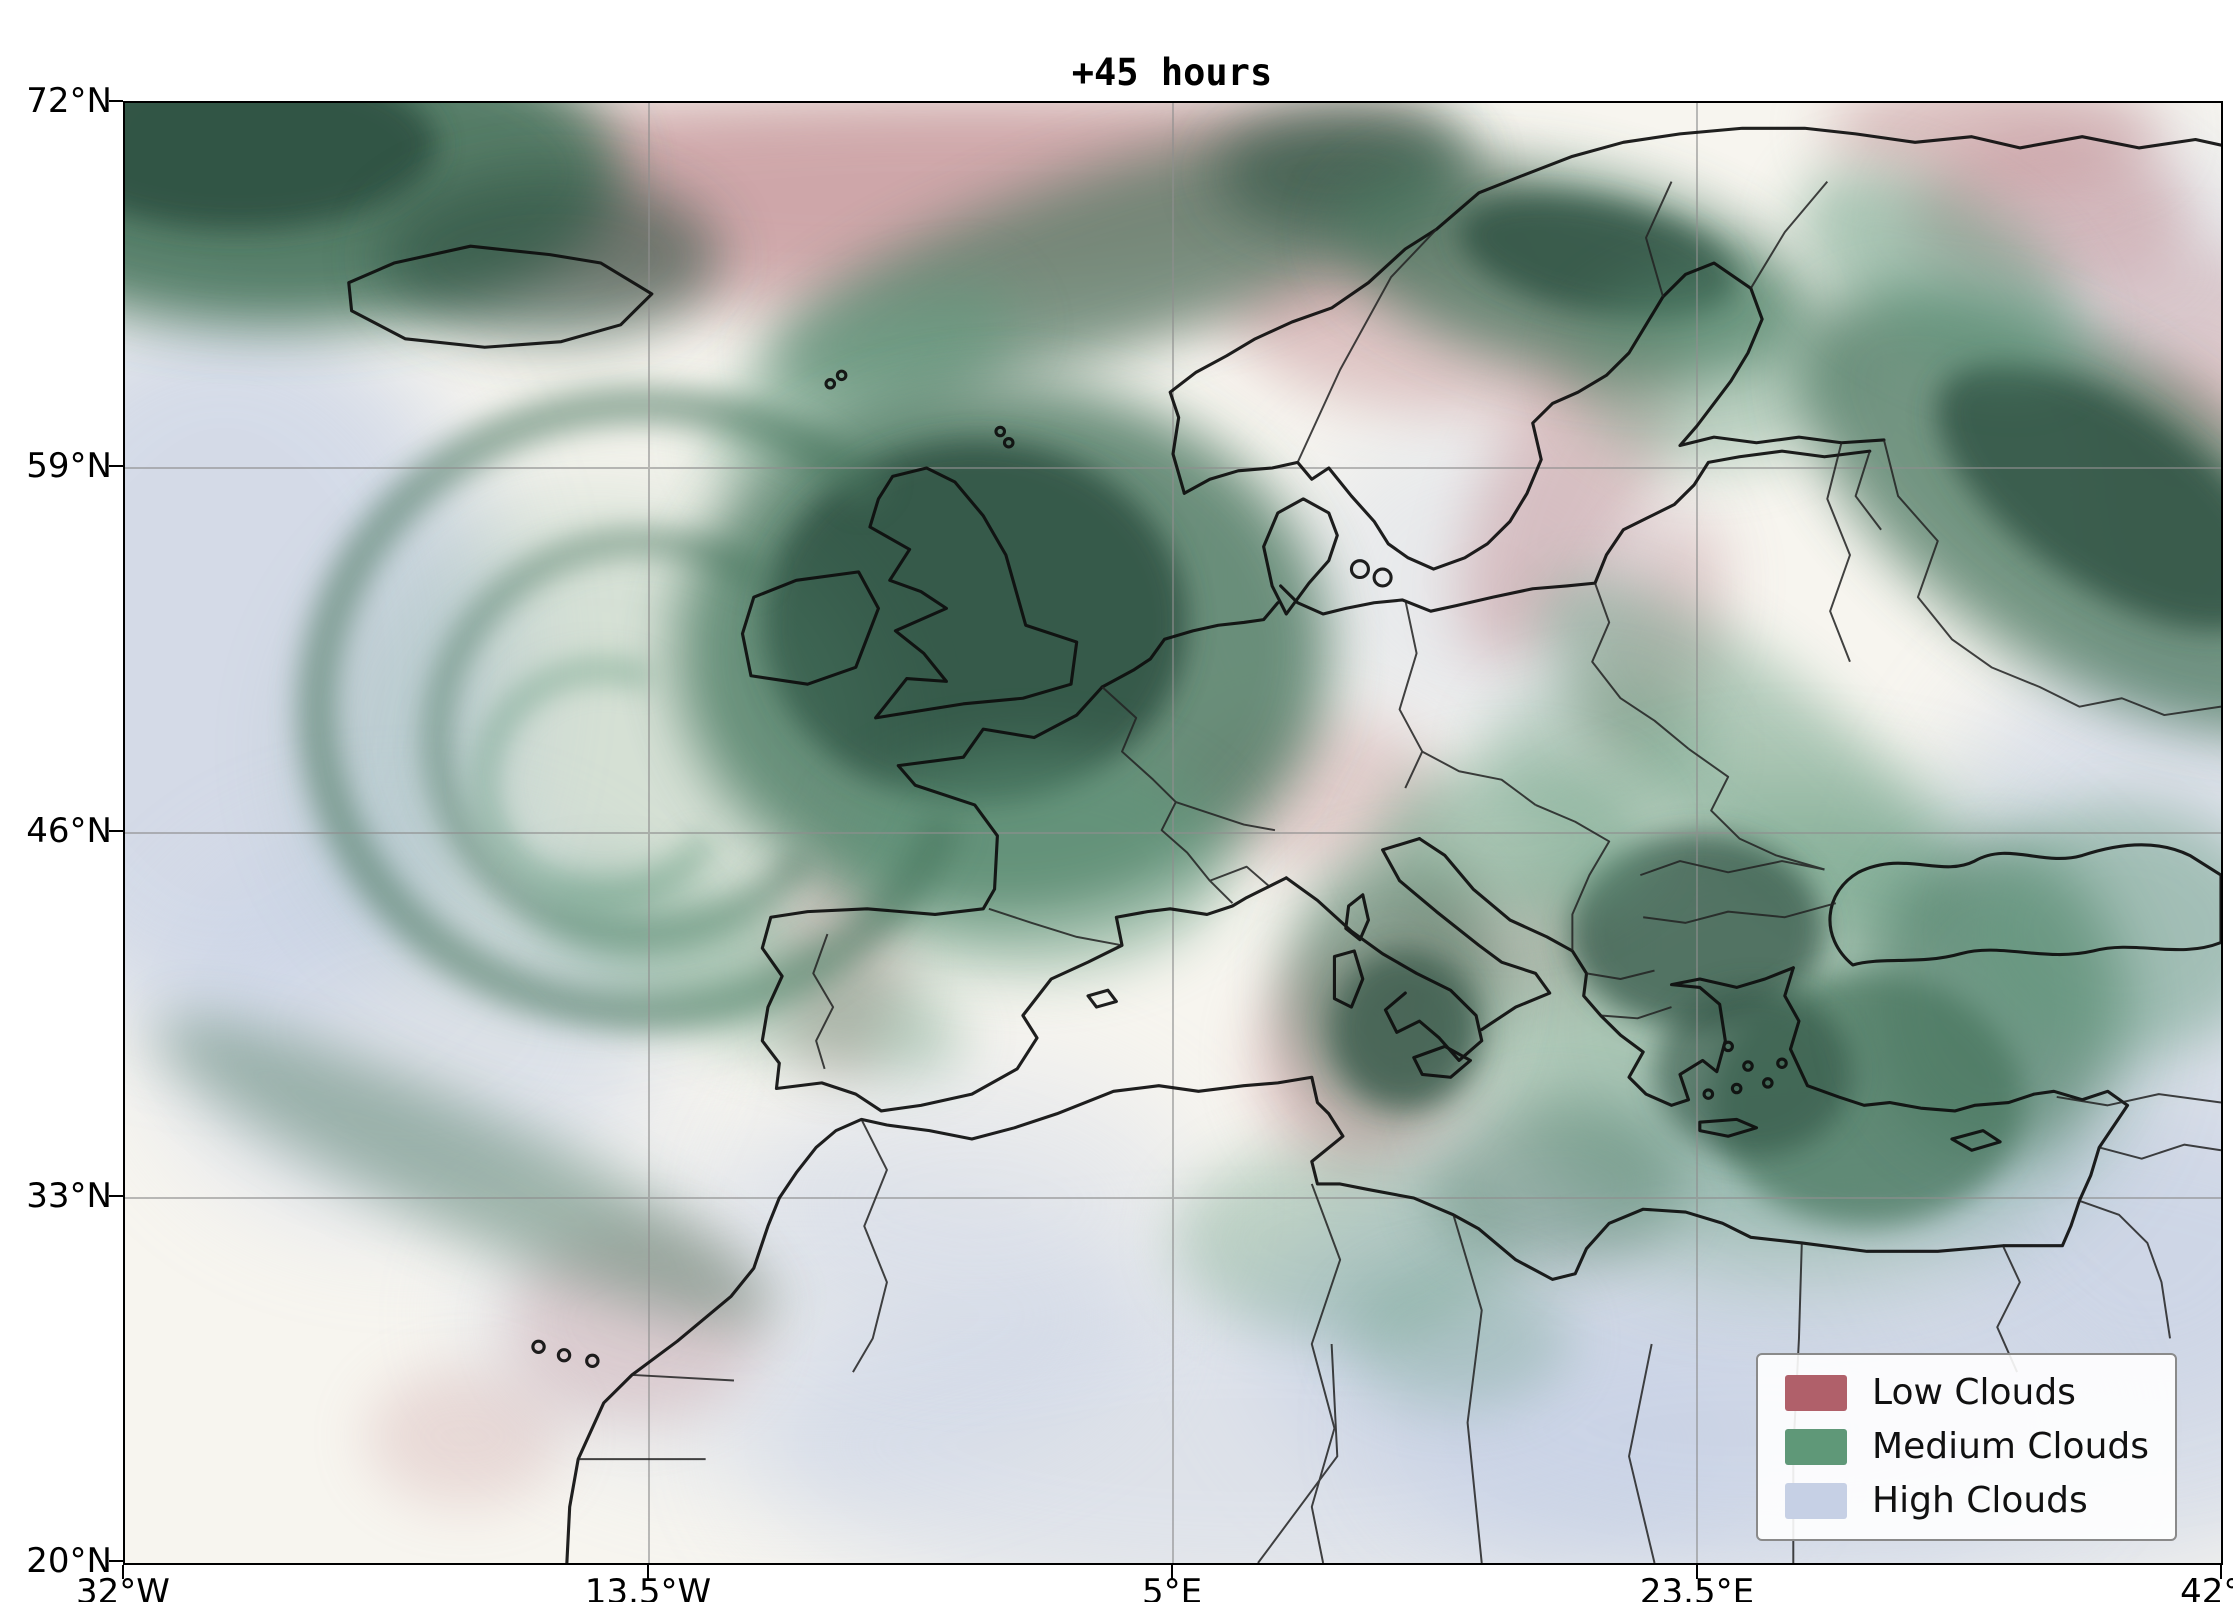 The image size is (2233, 1602). I want to click on y-tick-59n: 59°N, so click(69, 466).